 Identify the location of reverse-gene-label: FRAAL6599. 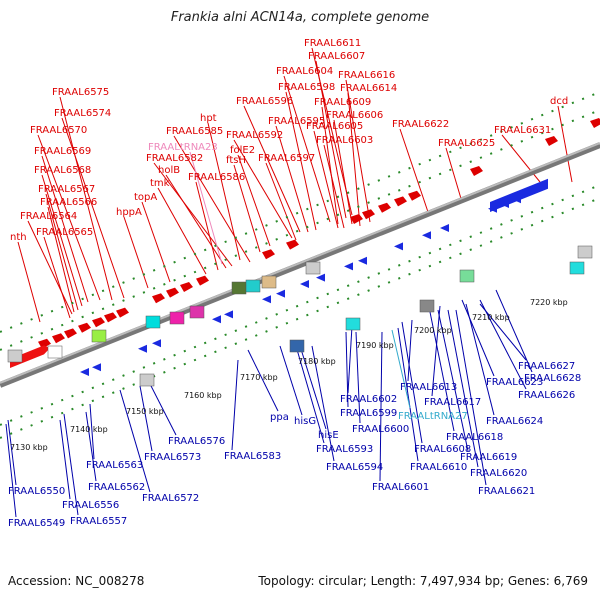
(368, 413).